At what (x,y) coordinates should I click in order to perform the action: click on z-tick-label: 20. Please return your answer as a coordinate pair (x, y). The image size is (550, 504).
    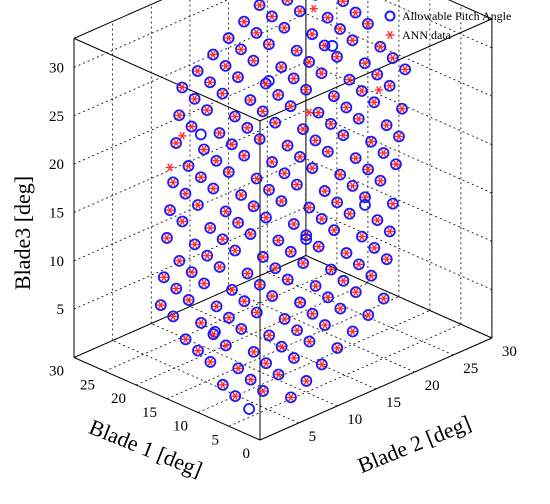
    Looking at the image, I should click on (56, 165).